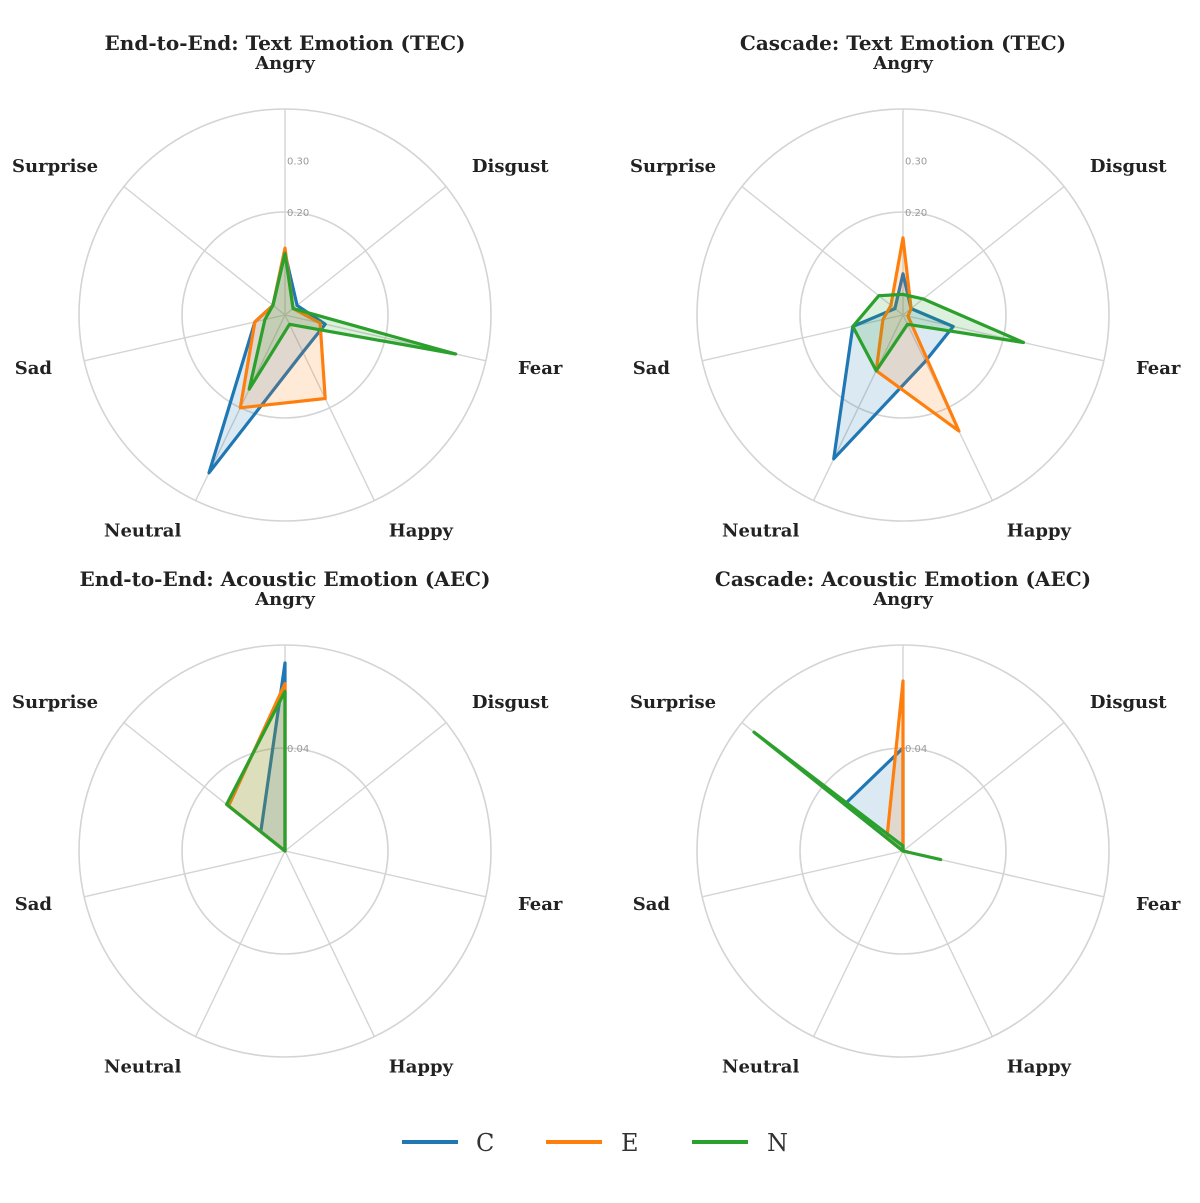  Describe the element at coordinates (385, 874) in the screenshot. I see `spoke-fear` at that location.